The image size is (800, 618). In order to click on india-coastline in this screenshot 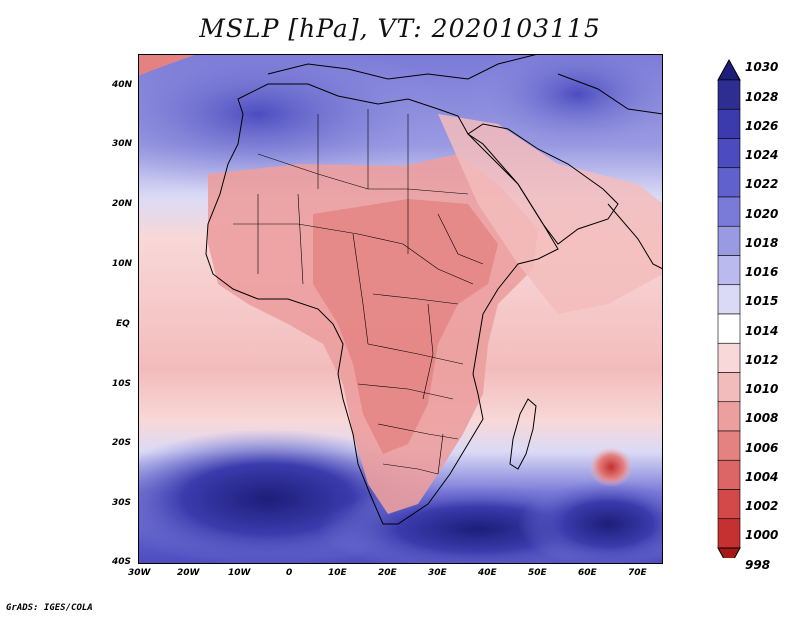, I will do `click(635, 236)`.